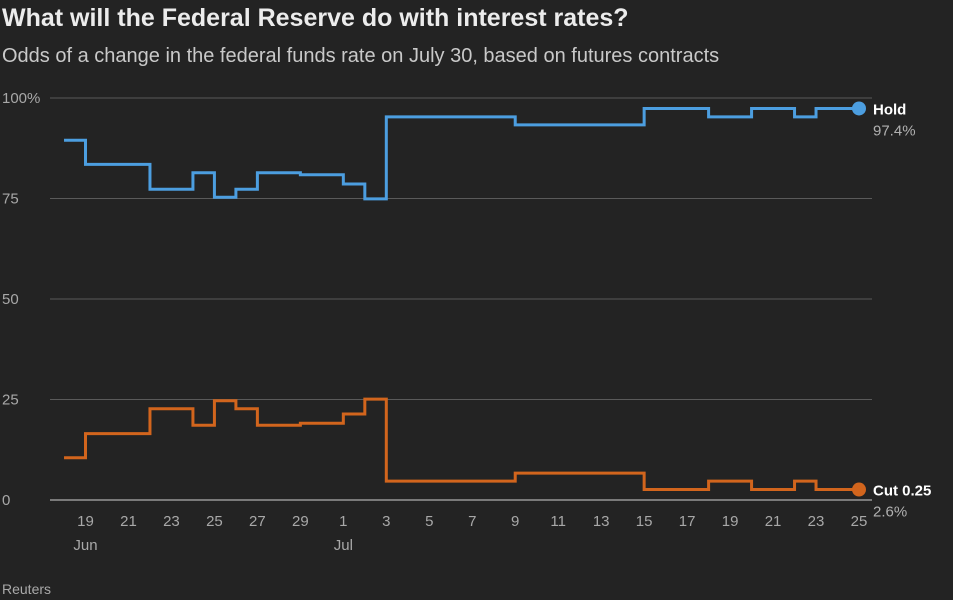  I want to click on y-tick-label: 0, so click(6, 500).